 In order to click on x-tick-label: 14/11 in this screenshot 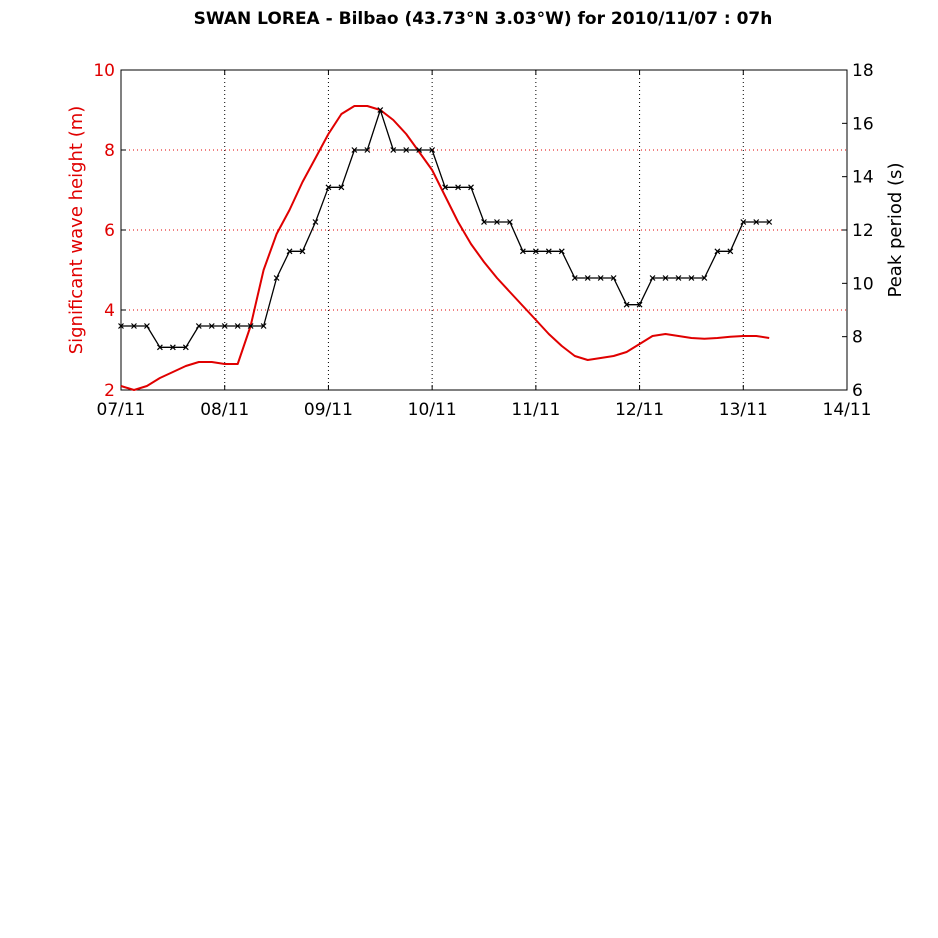, I will do `click(847, 410)`.